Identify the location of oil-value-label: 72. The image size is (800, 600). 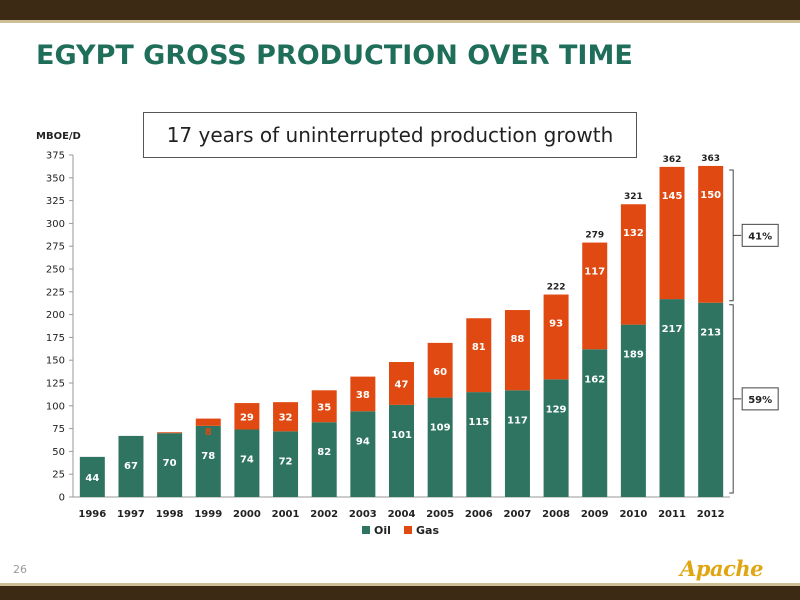
(286, 461).